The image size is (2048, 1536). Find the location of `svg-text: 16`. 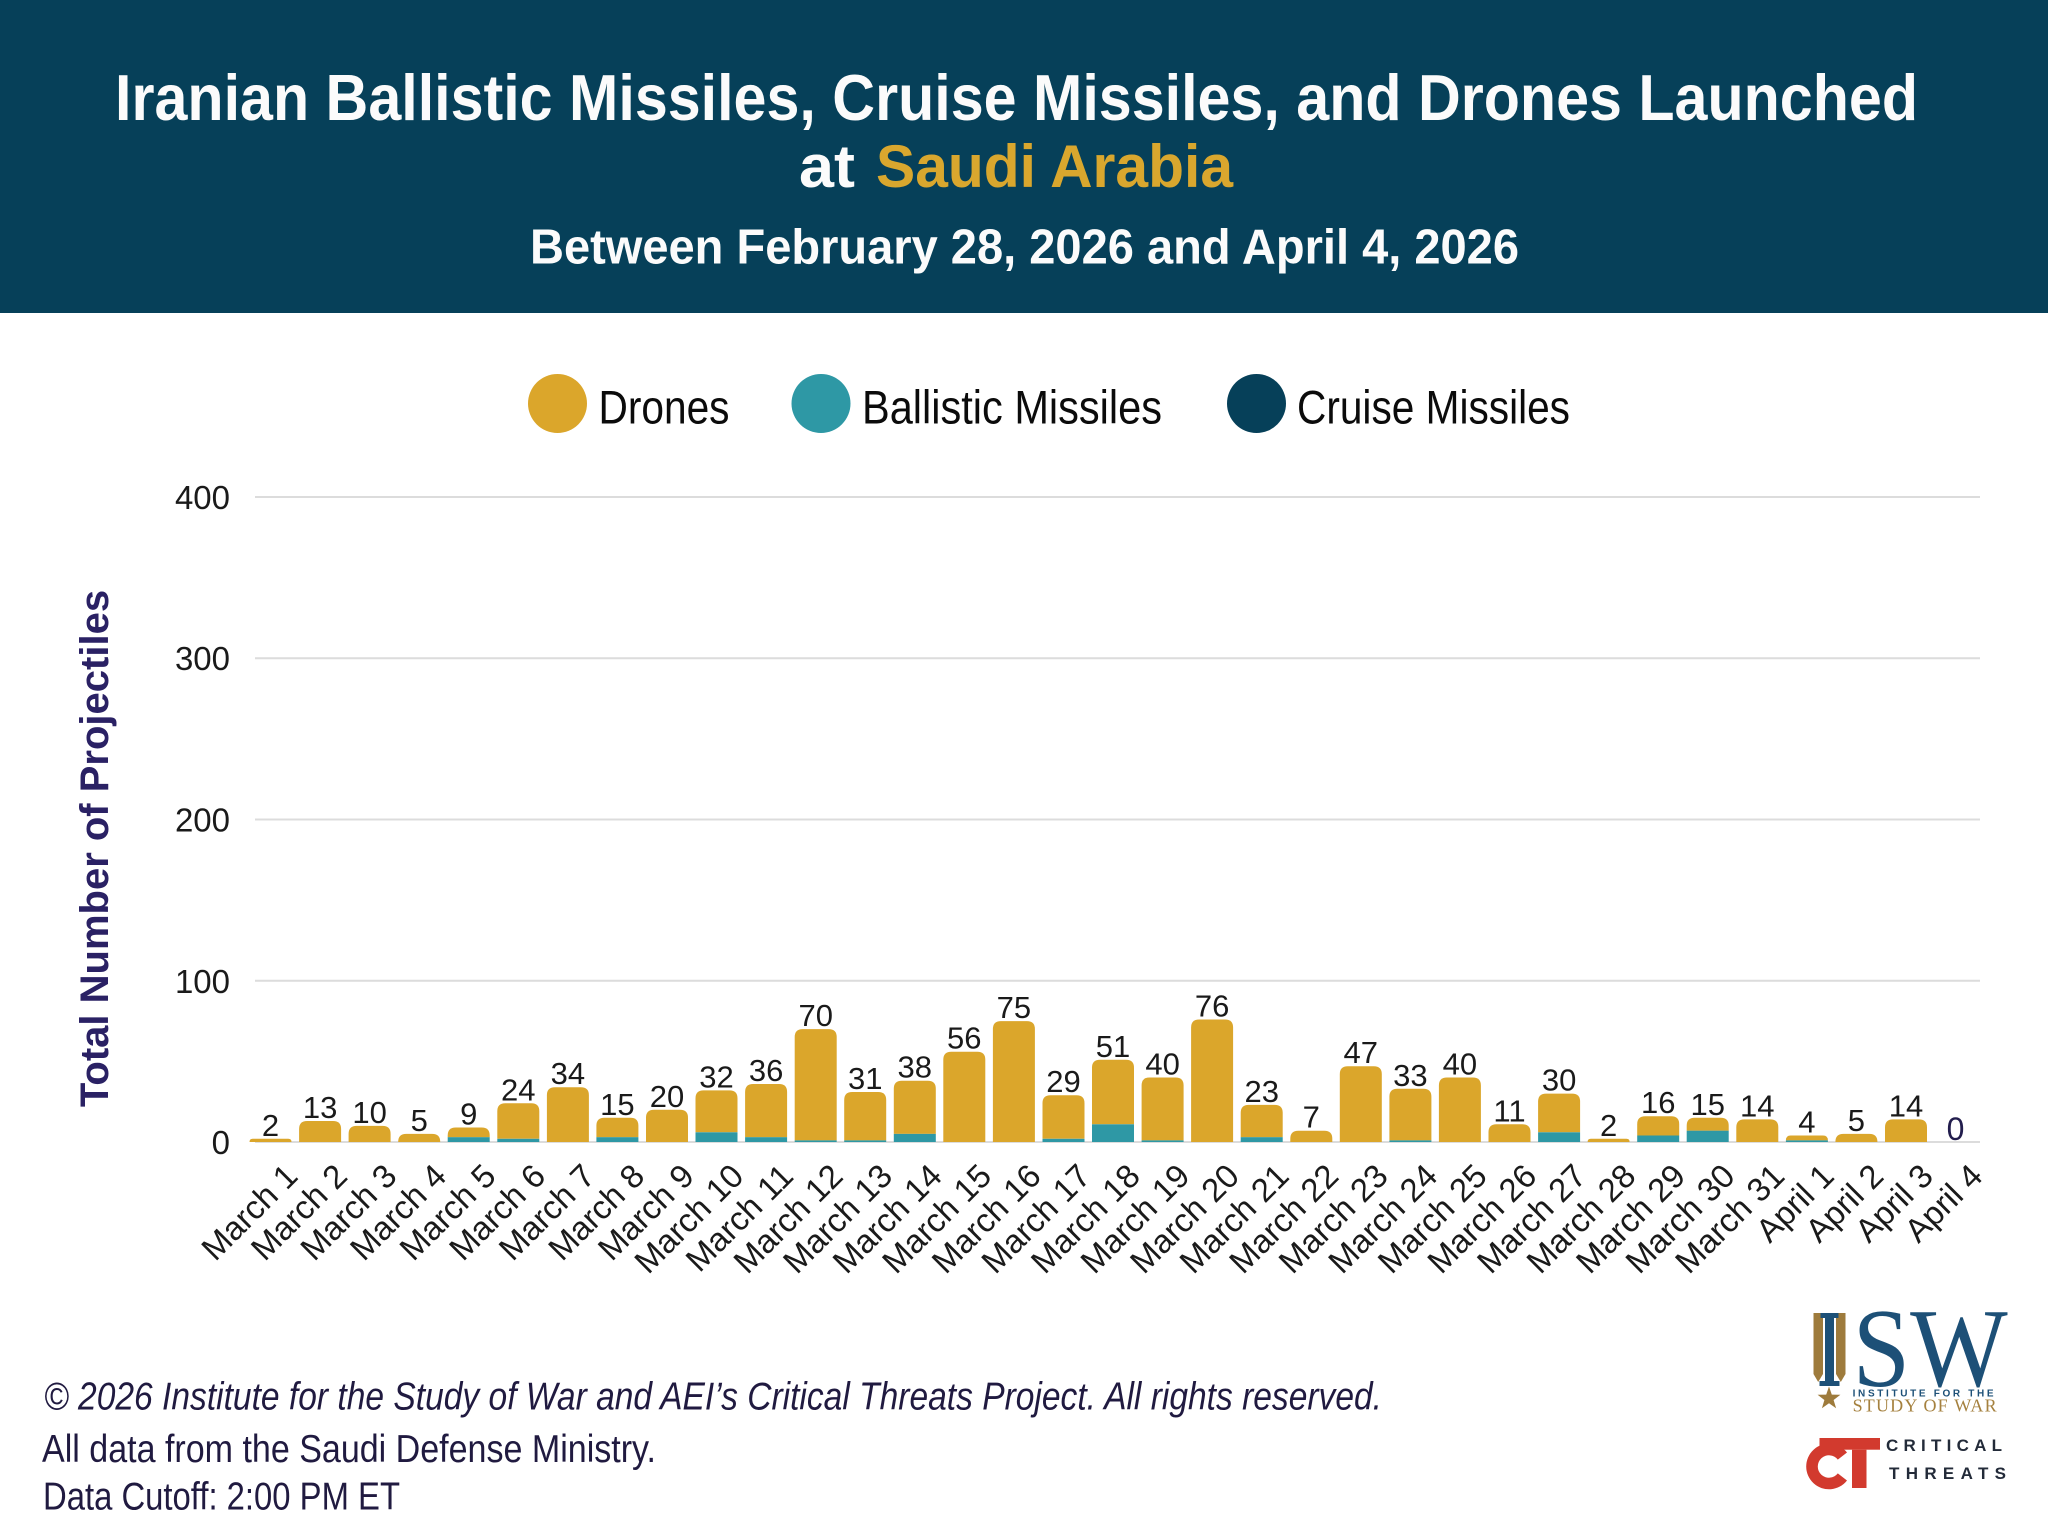

svg-text: 16 is located at coordinates (1658, 1102).